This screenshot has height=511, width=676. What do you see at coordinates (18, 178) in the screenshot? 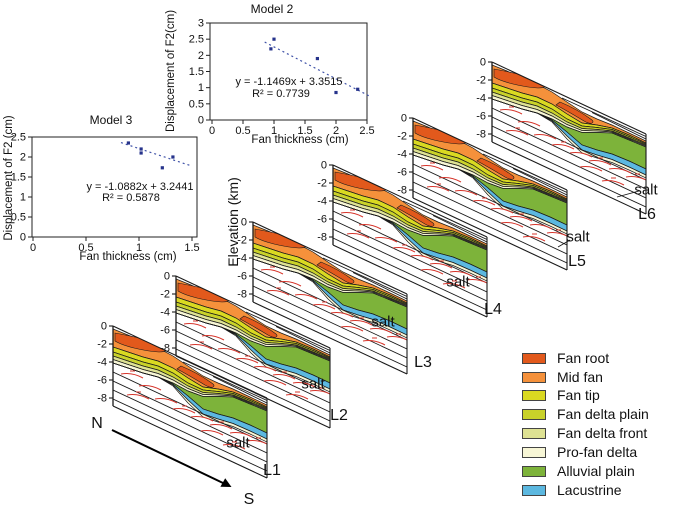
I see `y-tick-label: 1.5` at bounding box center [18, 178].